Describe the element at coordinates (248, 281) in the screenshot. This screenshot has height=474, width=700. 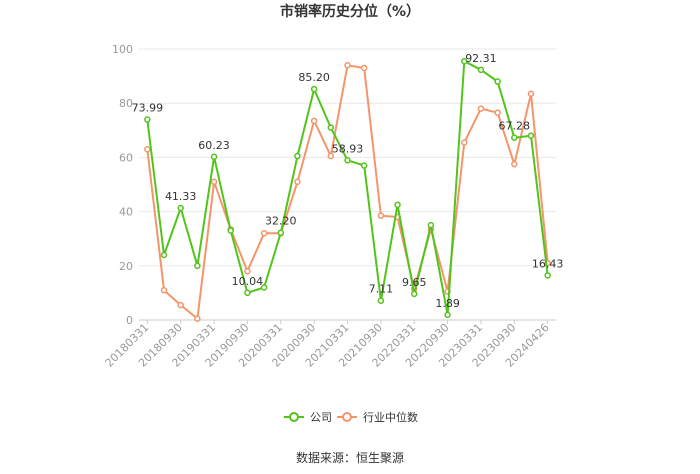
I see `data-label: 10.04` at that location.